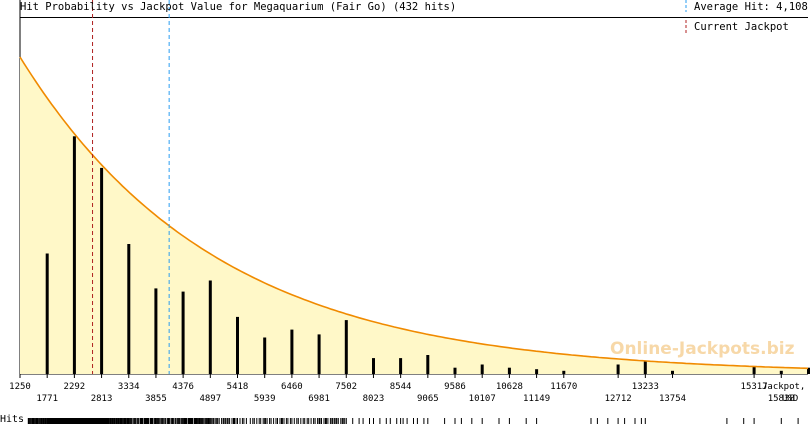  I want to click on x-tick-label: 15317, so click(754, 387).